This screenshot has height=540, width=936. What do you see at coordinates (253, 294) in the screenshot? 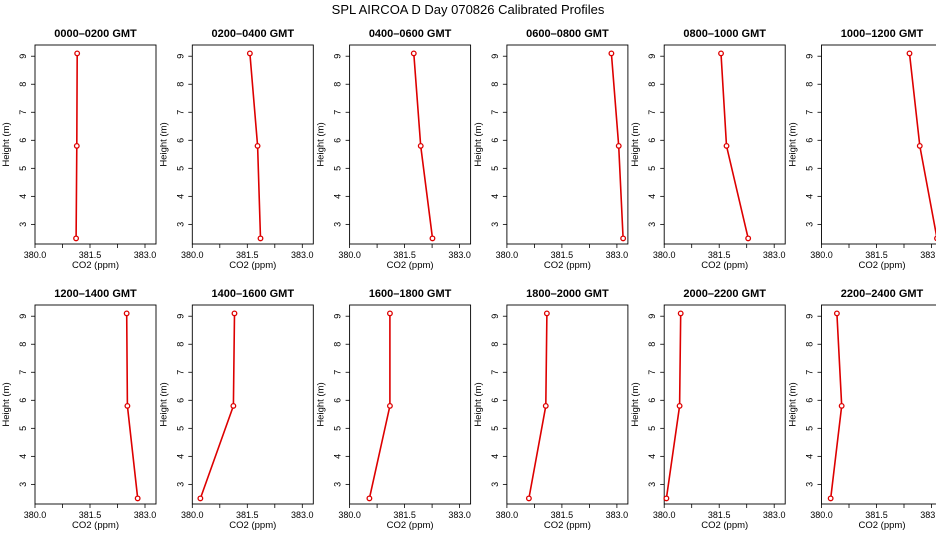
I see `panel-title: 1400–1600 GMT` at bounding box center [253, 294].